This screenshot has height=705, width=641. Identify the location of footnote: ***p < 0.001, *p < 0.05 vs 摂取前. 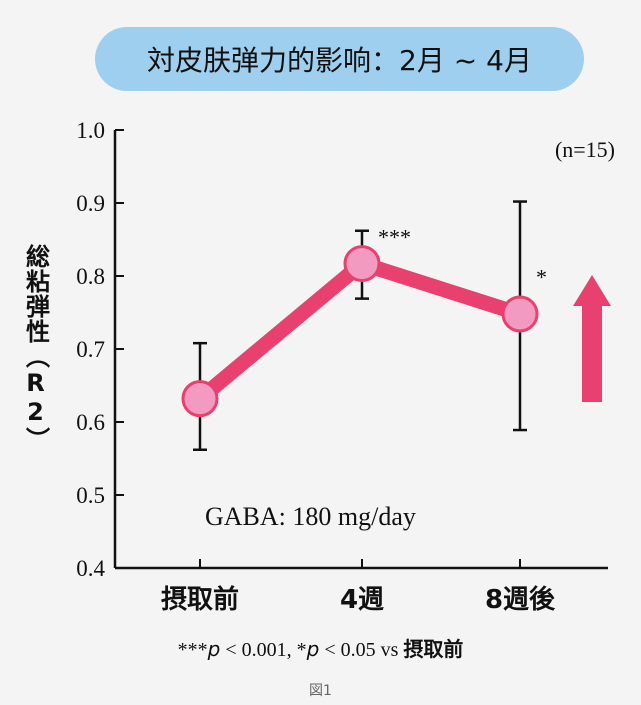
(320, 647).